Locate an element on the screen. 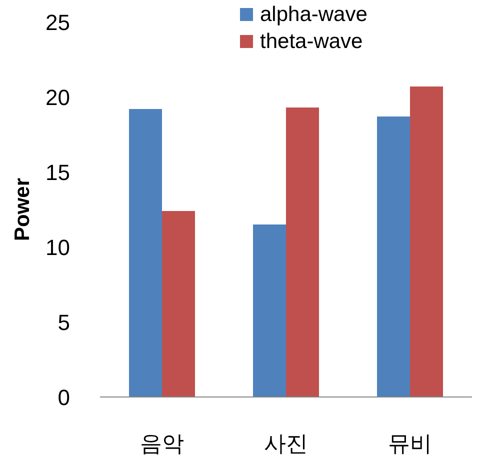 Image resolution: width=492 pixels, height=466 pixels. legend-label: alpha-wave is located at coordinates (314, 14).